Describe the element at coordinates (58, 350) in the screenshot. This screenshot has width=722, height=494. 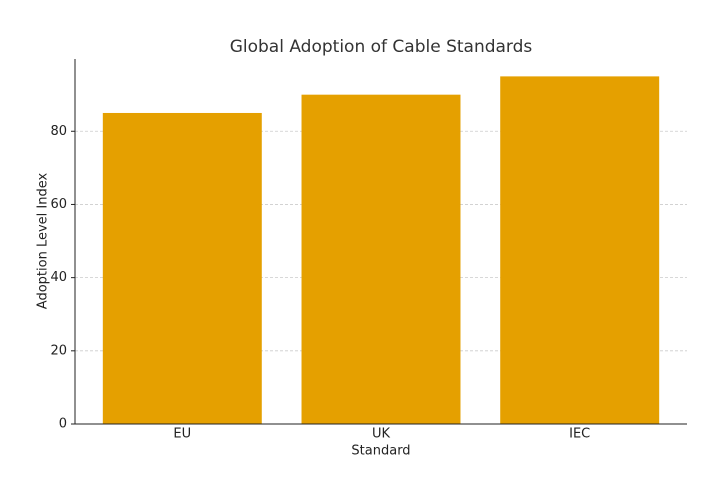
I see `y-tick-label: 20` at that location.